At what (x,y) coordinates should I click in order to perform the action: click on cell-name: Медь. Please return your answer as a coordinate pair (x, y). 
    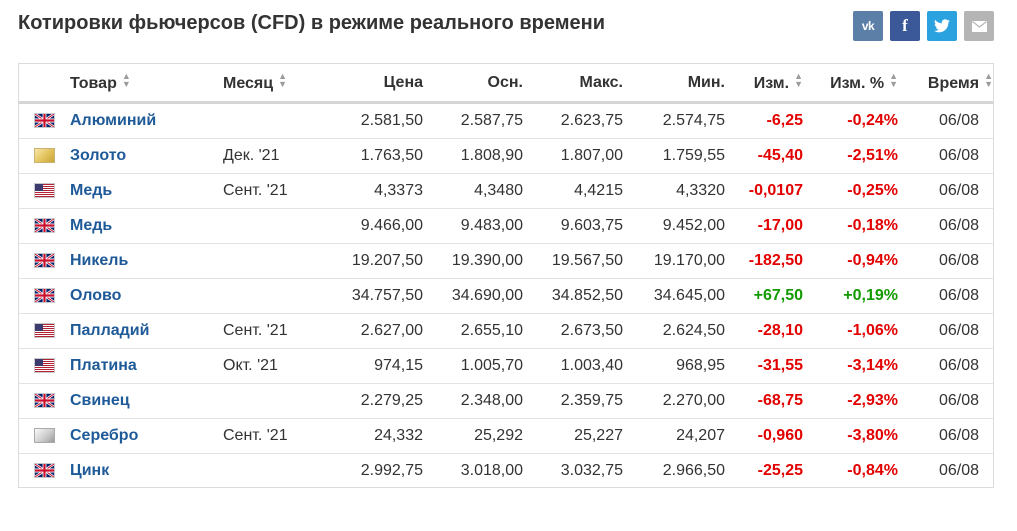
    Looking at the image, I should click on (138, 191).